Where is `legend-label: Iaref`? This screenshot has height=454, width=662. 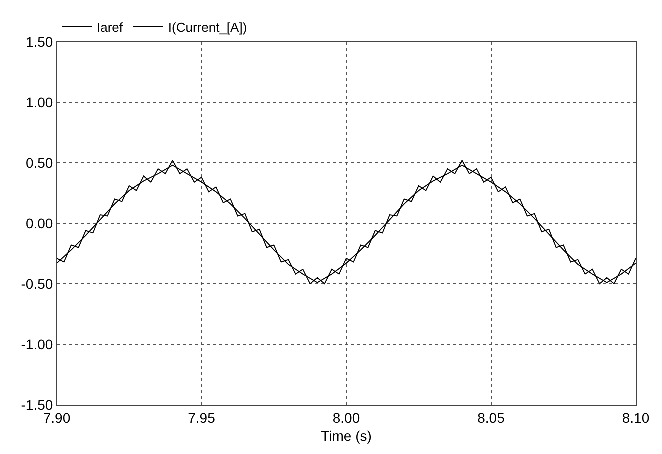
legend-label: Iaref is located at coordinates (110, 28).